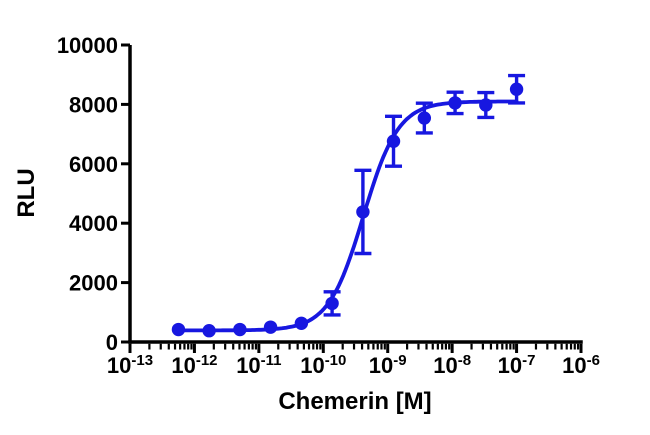 Image resolution: width=650 pixels, height=435 pixels. What do you see at coordinates (517, 365) in the screenshot?
I see `x-tick-label: 10⁻⁷` at bounding box center [517, 365].